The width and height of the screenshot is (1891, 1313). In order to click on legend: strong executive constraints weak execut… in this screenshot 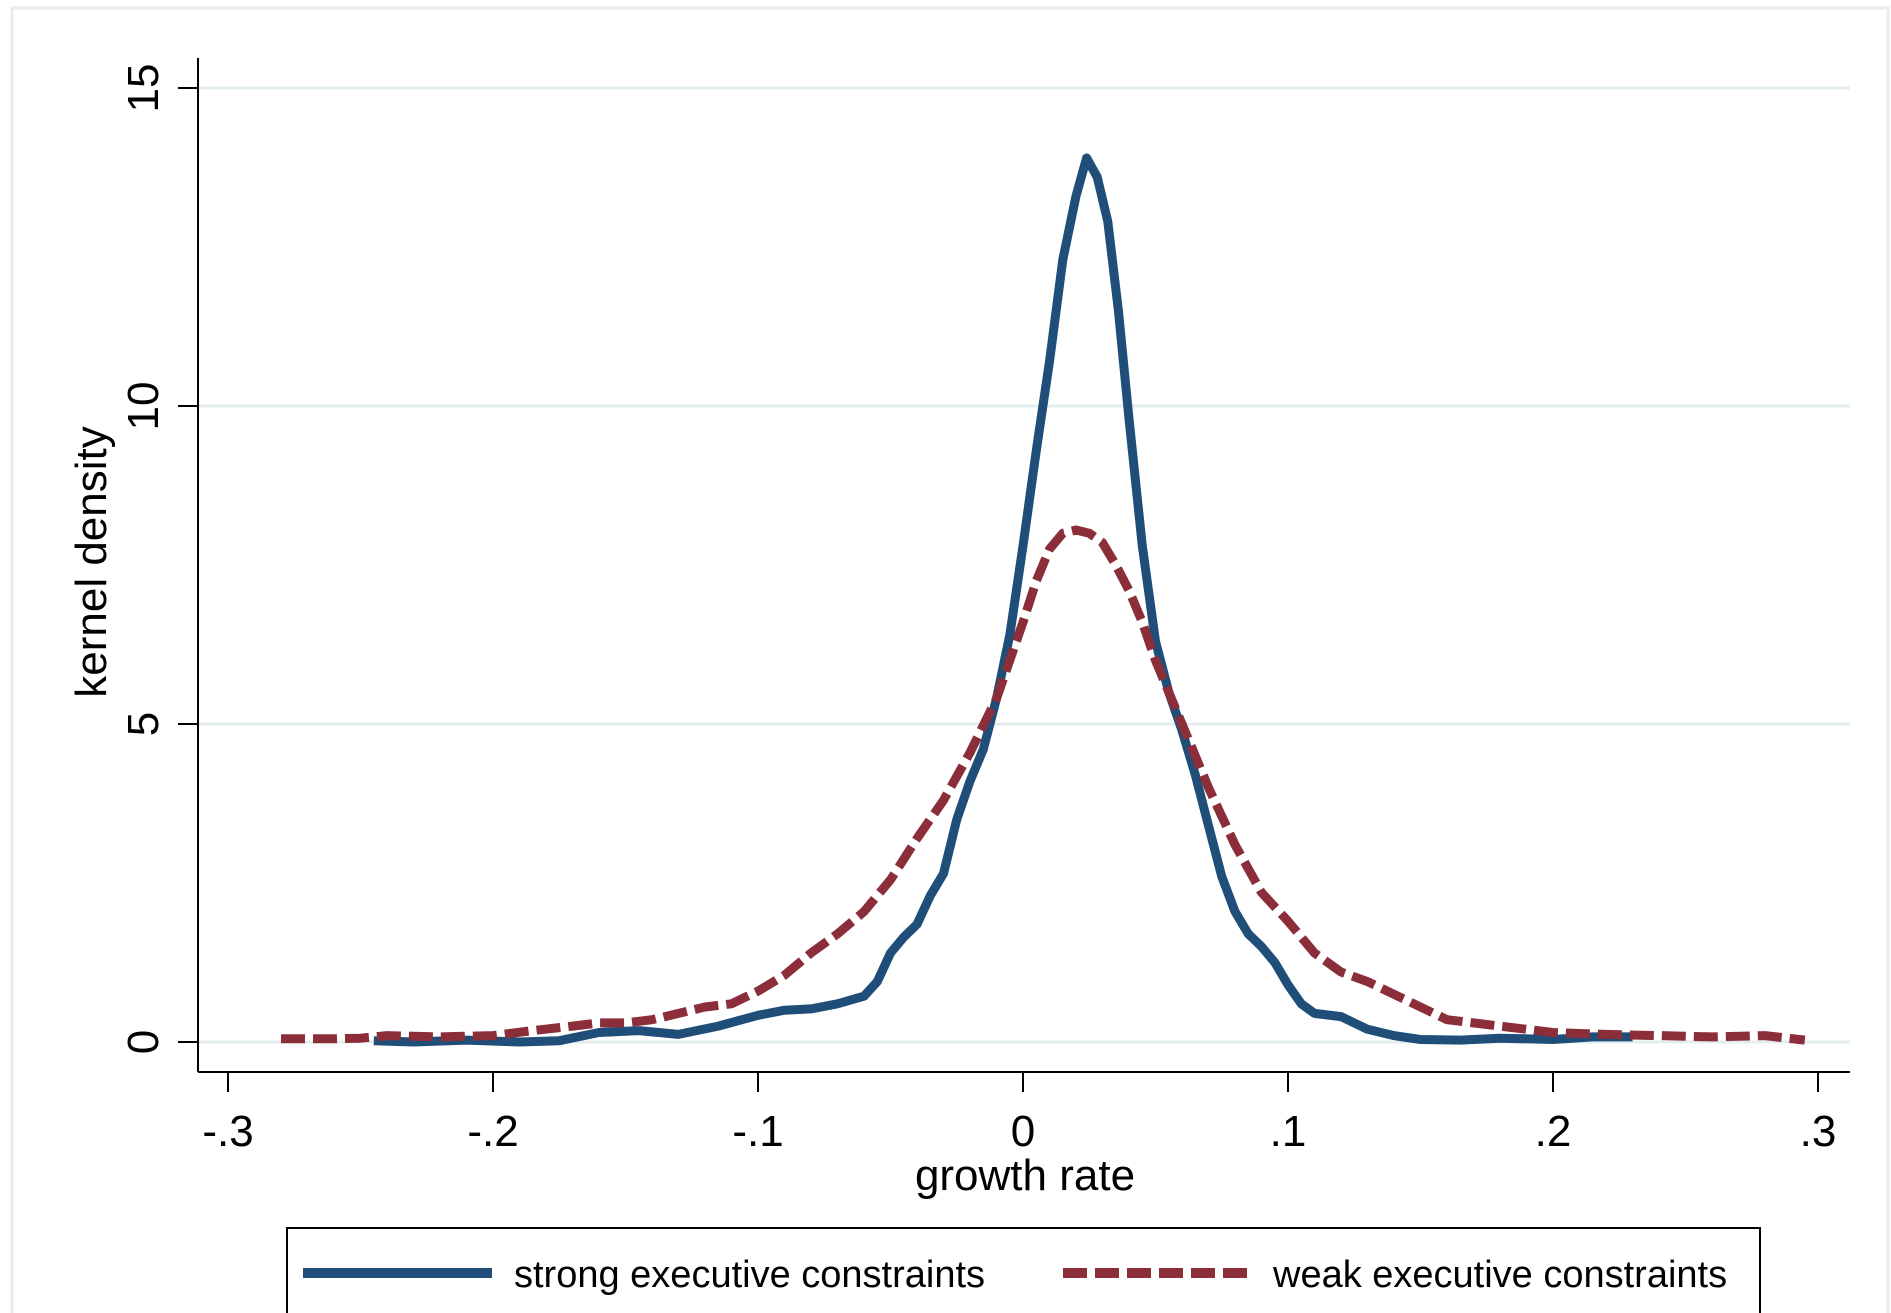, I will do `click(1023, 1270)`.